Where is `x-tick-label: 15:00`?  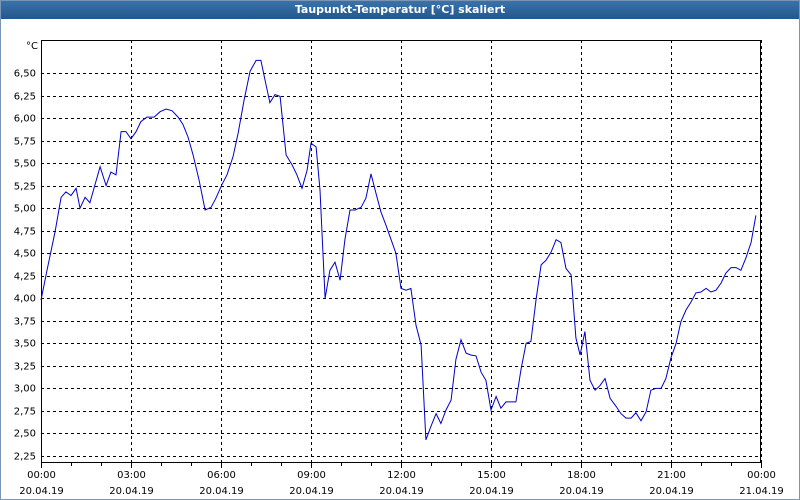
x-tick-label: 15:00 is located at coordinates (491, 475).